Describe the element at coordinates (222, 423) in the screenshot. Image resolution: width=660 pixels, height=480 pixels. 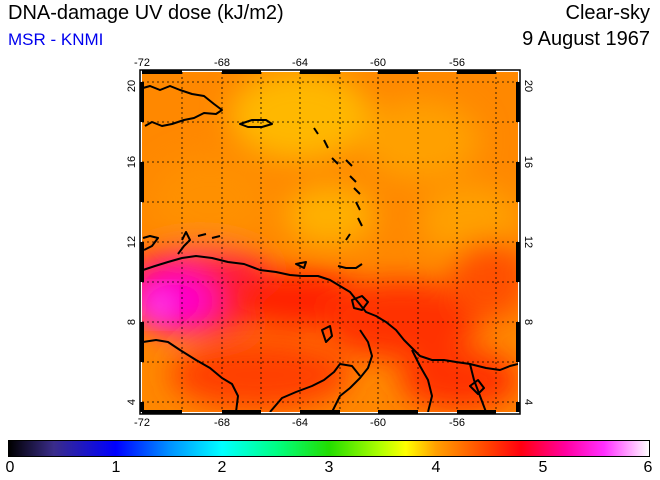
I see `lon-tick-bottom: -68` at that location.